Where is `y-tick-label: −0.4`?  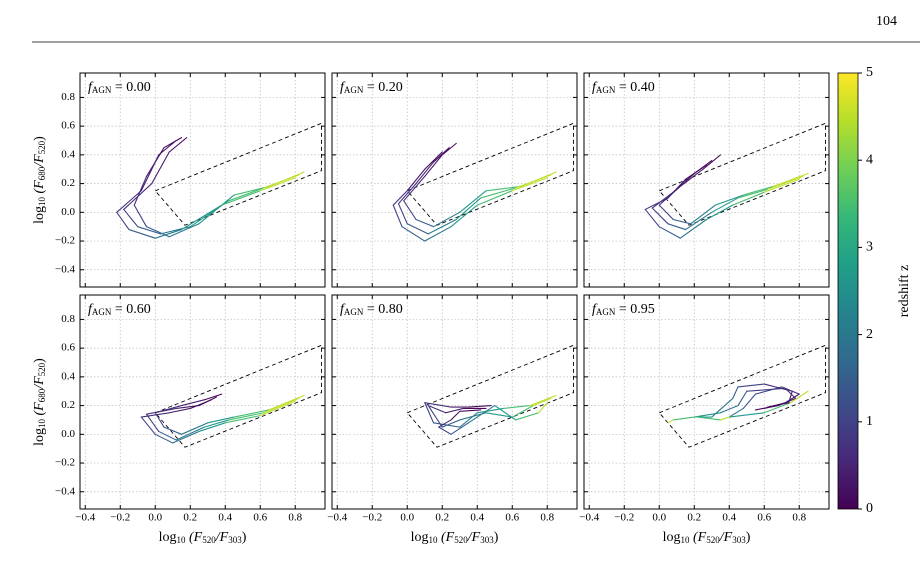 y-tick-label: −0.4 is located at coordinates (65, 269).